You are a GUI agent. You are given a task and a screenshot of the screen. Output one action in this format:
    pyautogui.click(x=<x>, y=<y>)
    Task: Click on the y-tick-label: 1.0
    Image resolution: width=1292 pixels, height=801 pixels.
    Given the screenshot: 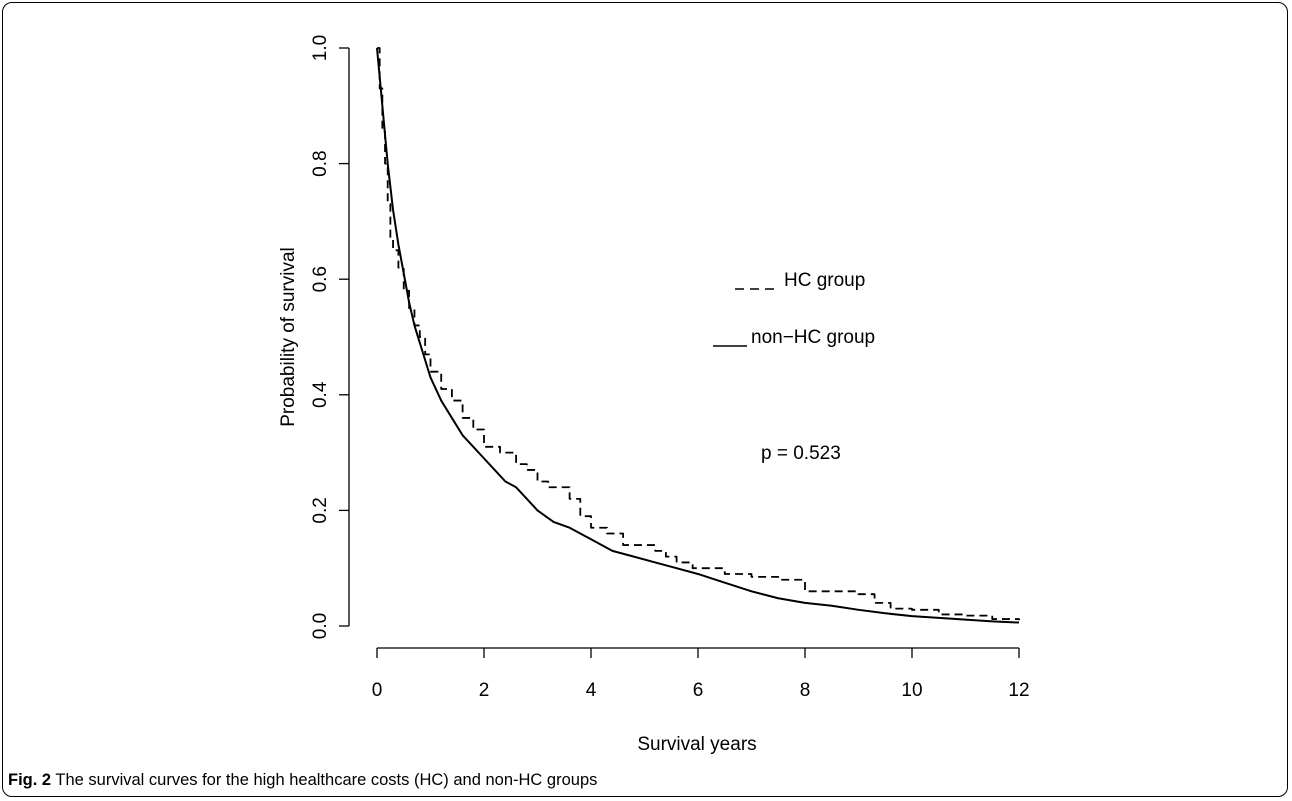 What is the action you would take?
    pyautogui.click(x=320, y=48)
    